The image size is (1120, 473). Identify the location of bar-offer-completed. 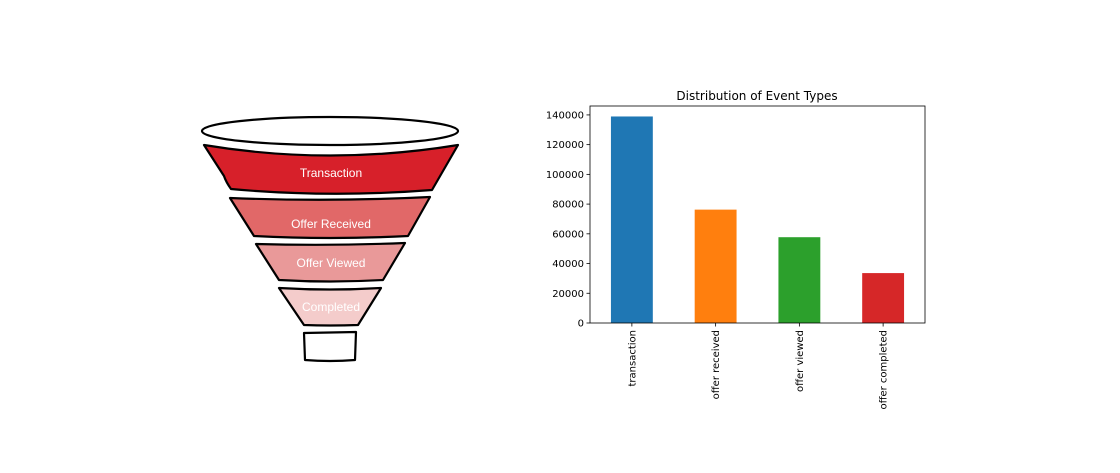
(883, 298).